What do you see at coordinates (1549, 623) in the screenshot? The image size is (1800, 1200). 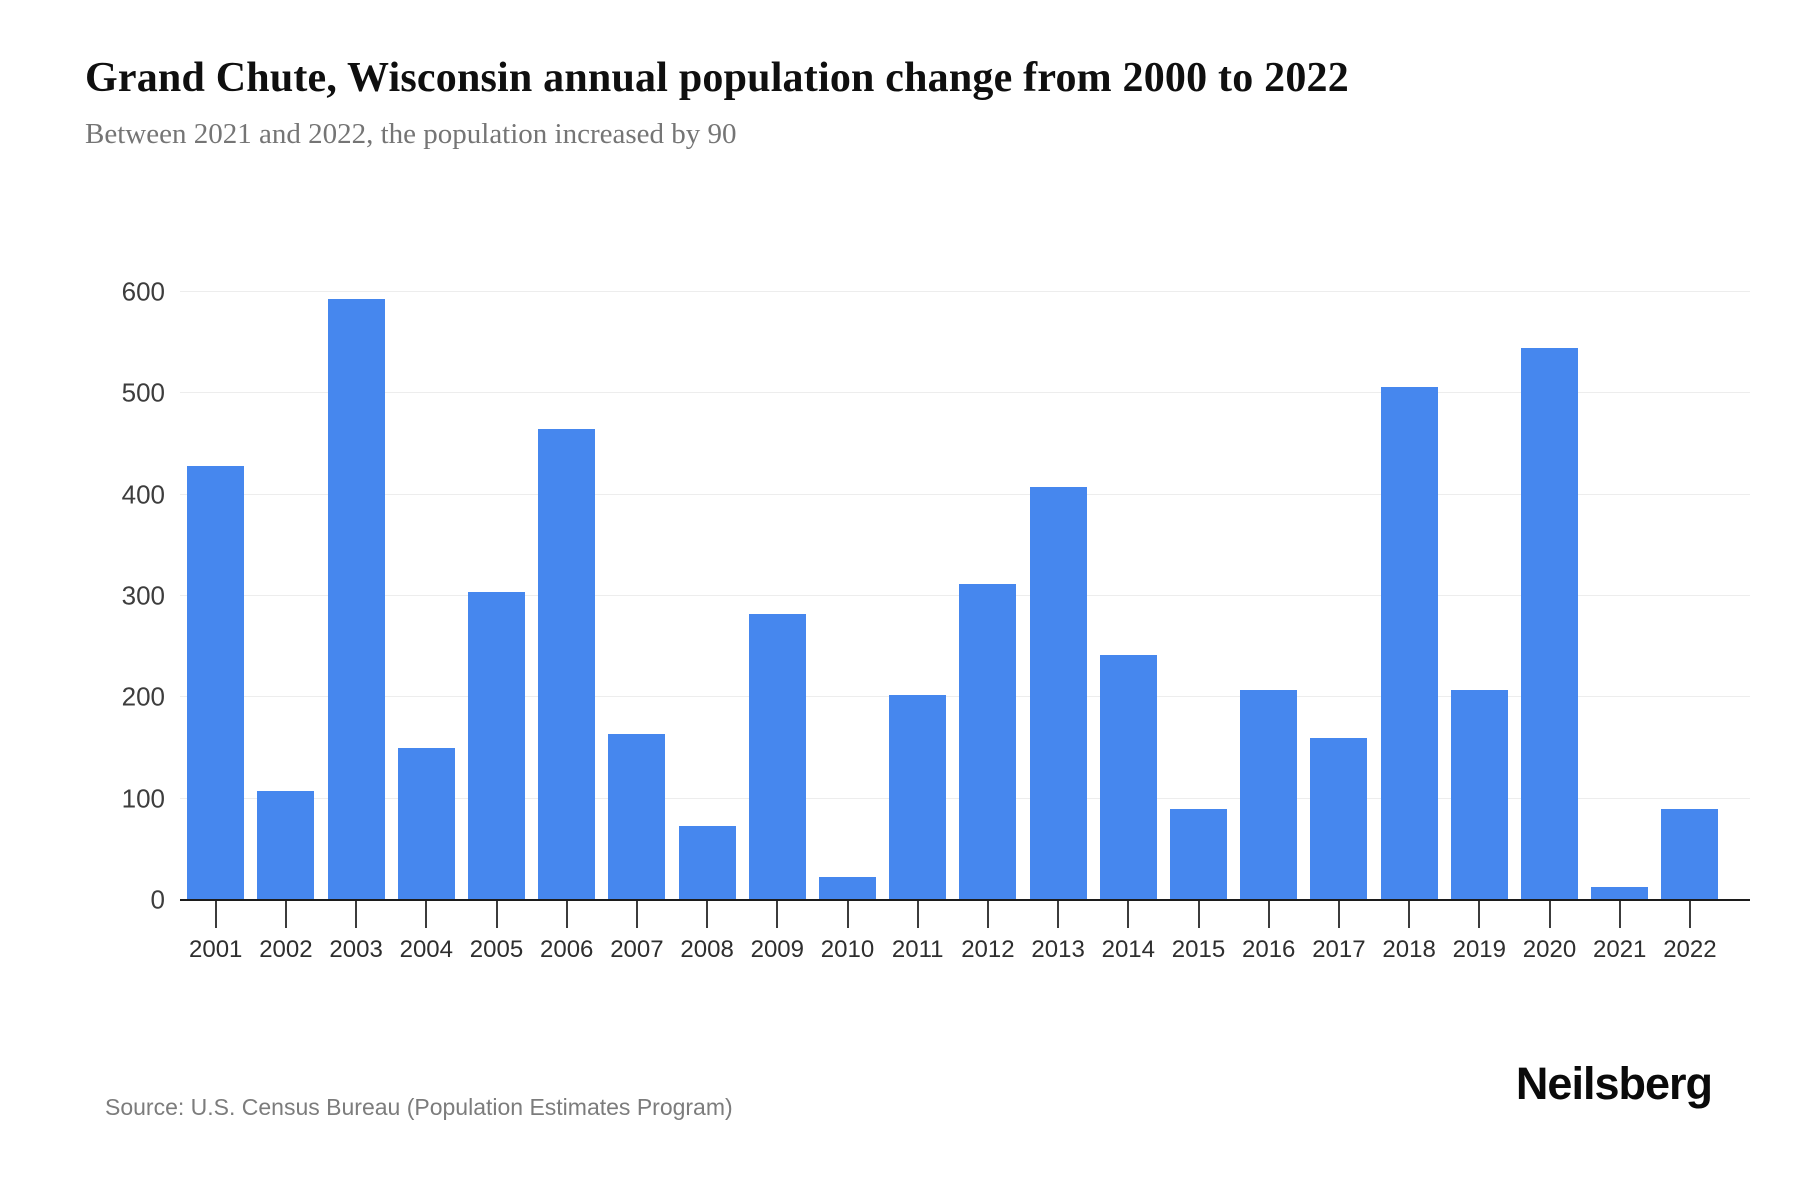 I see `bar-2020` at bounding box center [1549, 623].